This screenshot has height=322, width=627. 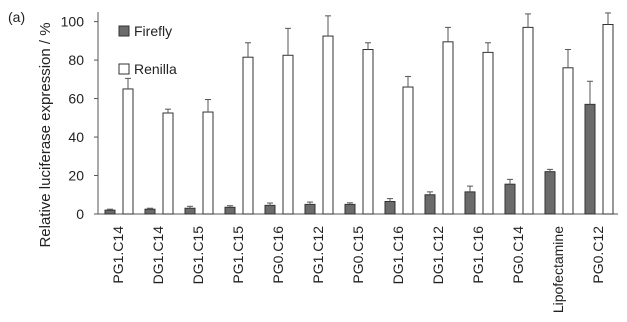 What do you see at coordinates (278, 255) in the screenshot?
I see `x-tick-label: PG0.C16` at bounding box center [278, 255].